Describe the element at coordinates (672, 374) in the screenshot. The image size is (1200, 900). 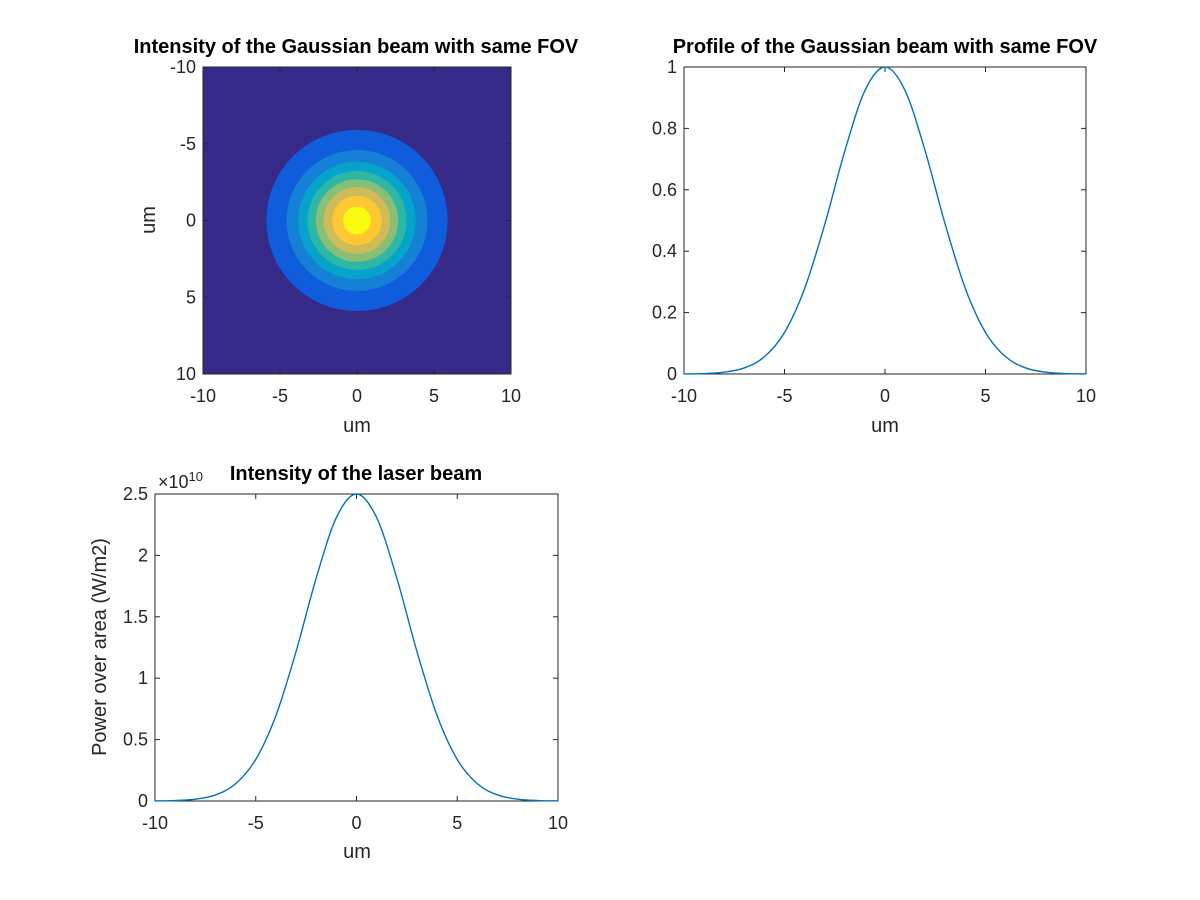
I see `profile-ytick-label: 0` at that location.